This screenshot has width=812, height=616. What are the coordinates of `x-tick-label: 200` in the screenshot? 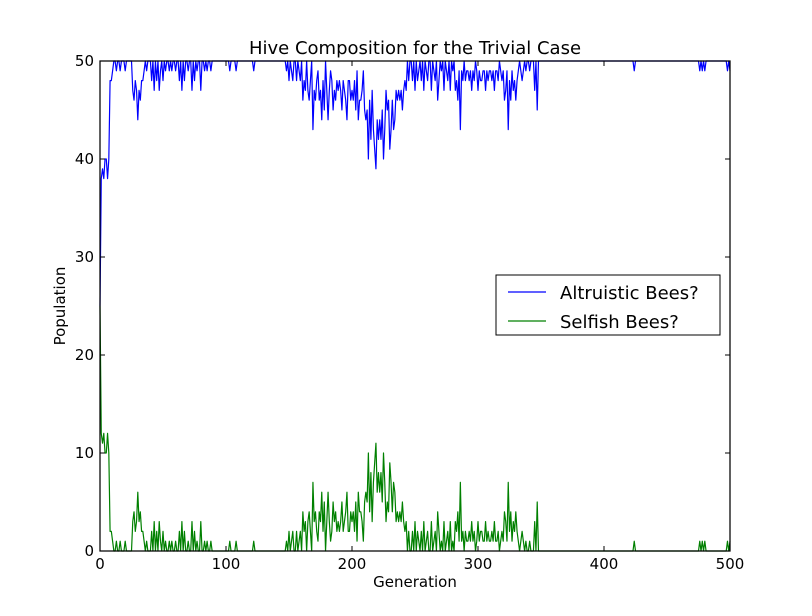 It's located at (352, 564).